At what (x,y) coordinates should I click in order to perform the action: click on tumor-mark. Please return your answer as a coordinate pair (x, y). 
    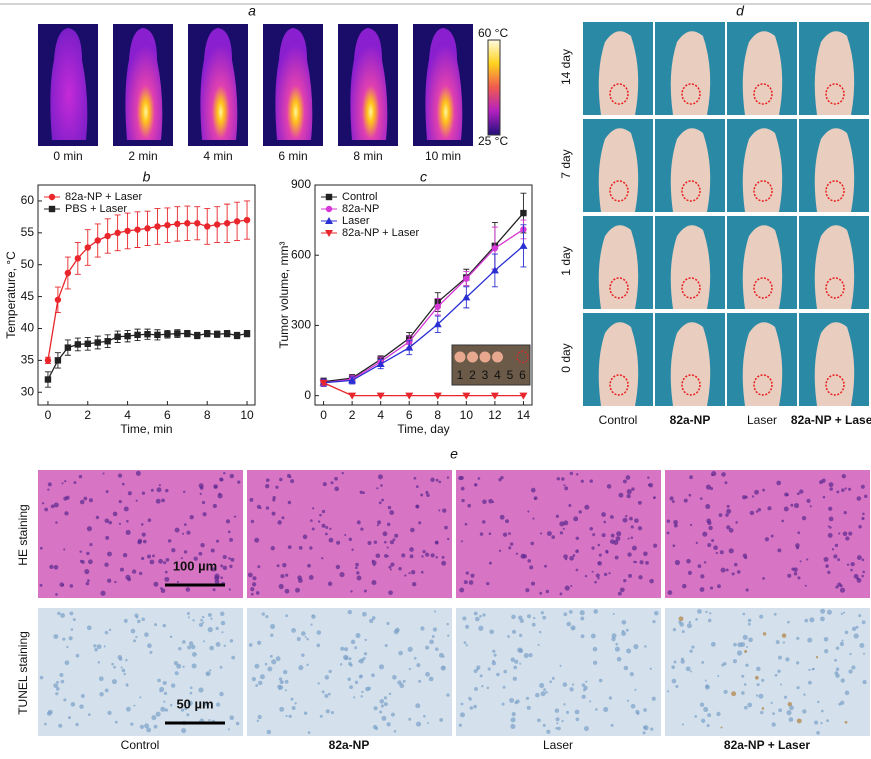
    Looking at the image, I should click on (835, 288).